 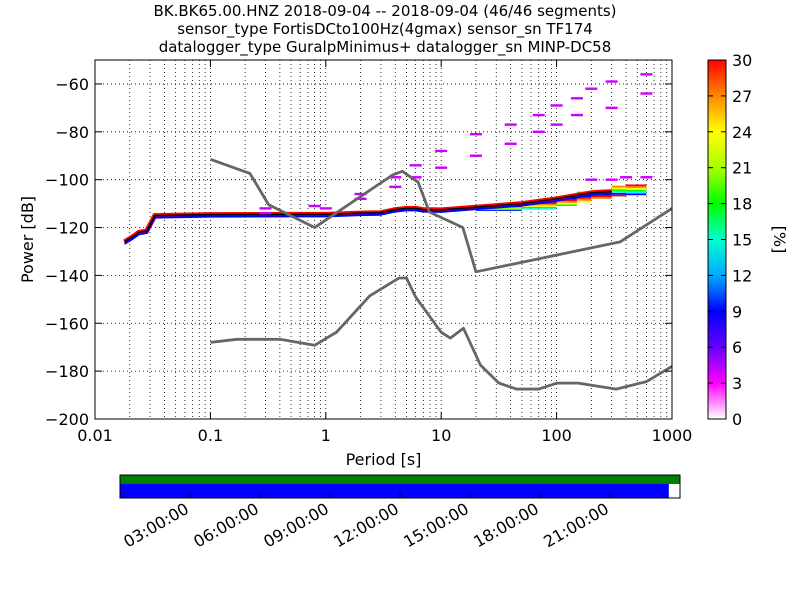 What do you see at coordinates (27, 239) in the screenshot?
I see `y-axis-label: Power [dB]` at bounding box center [27, 239].